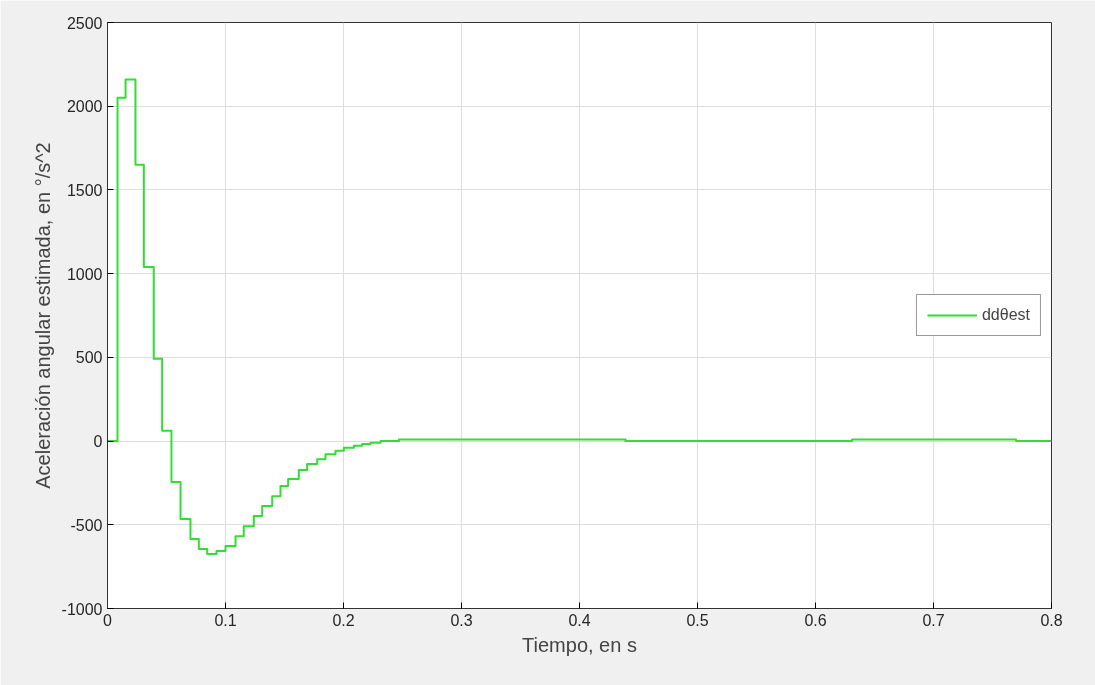  I want to click on x-tick-label: 0.5, so click(697, 620).